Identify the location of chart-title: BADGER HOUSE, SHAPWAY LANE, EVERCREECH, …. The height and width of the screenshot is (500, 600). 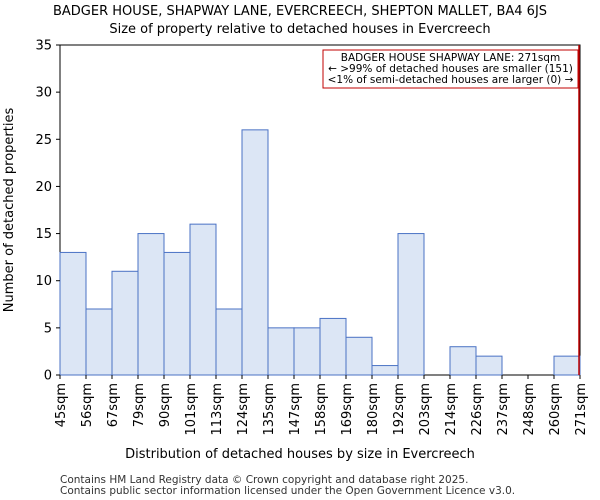
(300, 11).